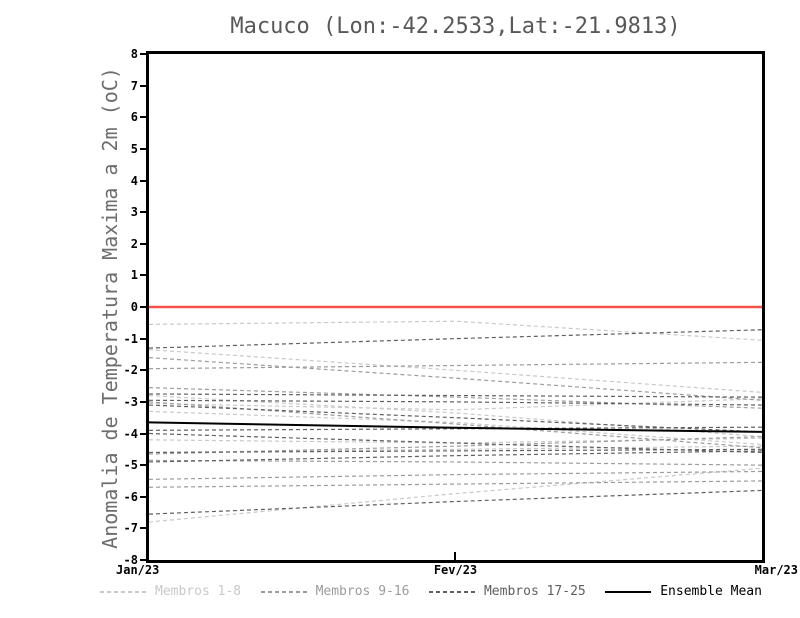 The image size is (800, 618). Describe the element at coordinates (134, 117) in the screenshot. I see `y-tick-label: 6` at that location.